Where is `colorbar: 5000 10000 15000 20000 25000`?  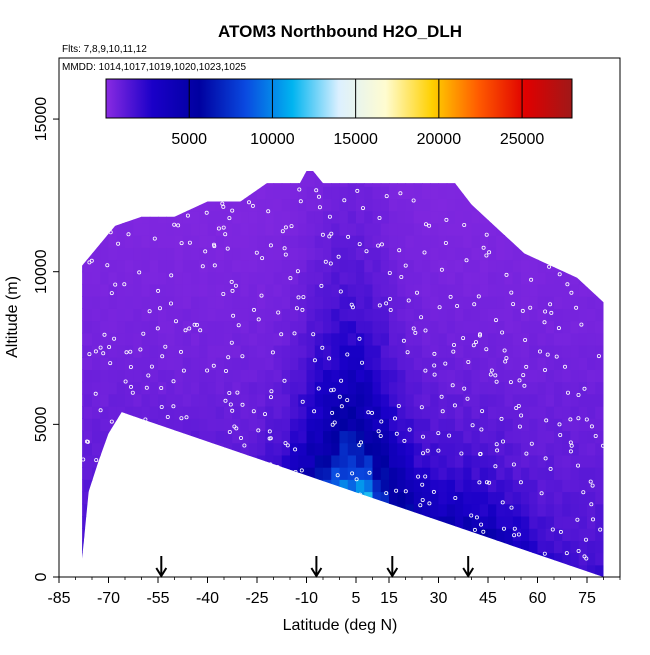
colorbar: 5000 10000 15000 20000 25000 is located at coordinates (339, 113).